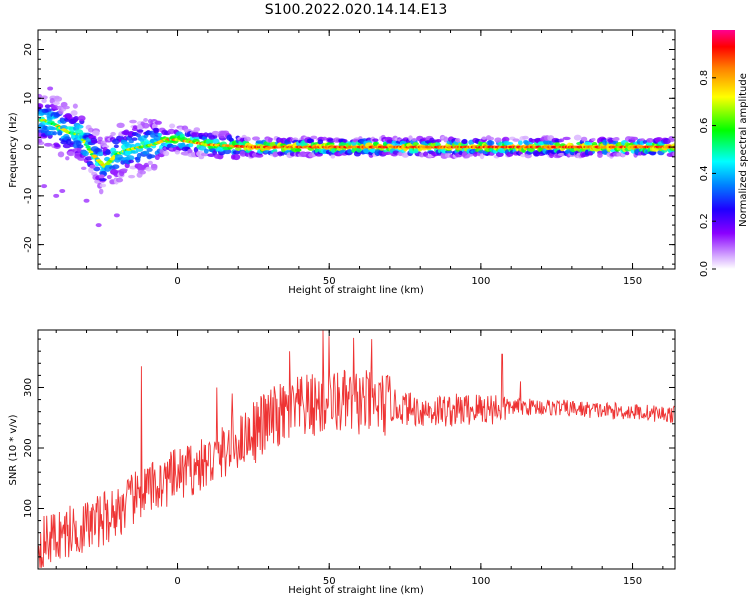 The image size is (750, 600). What do you see at coordinates (28, 196) in the screenshot?
I see `y-tick-label: -10` at bounding box center [28, 196].